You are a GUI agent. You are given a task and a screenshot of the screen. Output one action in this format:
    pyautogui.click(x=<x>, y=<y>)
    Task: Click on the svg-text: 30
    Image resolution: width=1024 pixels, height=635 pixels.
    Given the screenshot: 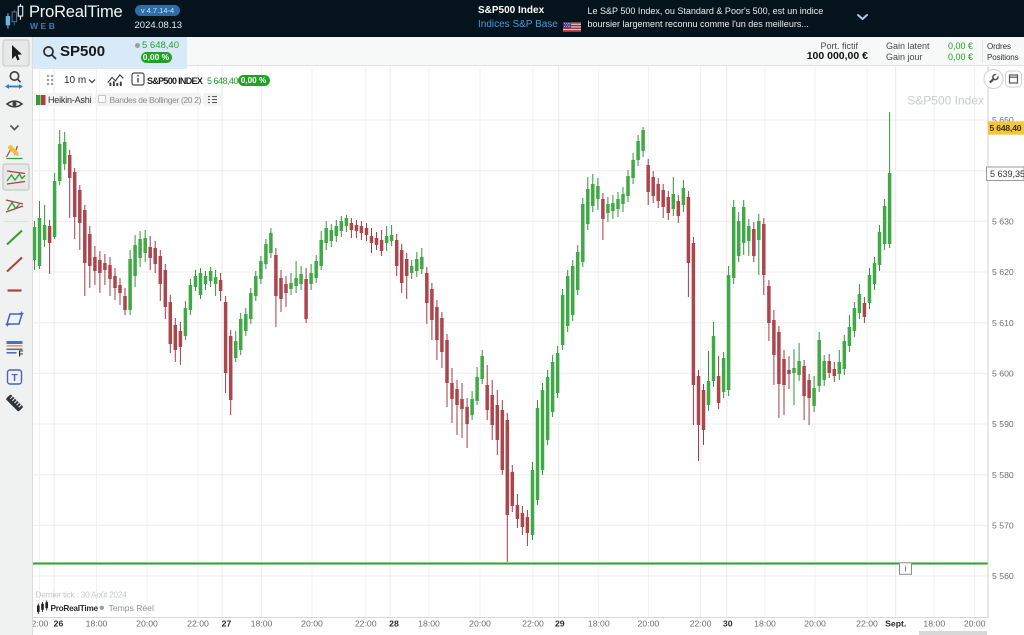 What is the action you would take?
    pyautogui.click(x=728, y=624)
    